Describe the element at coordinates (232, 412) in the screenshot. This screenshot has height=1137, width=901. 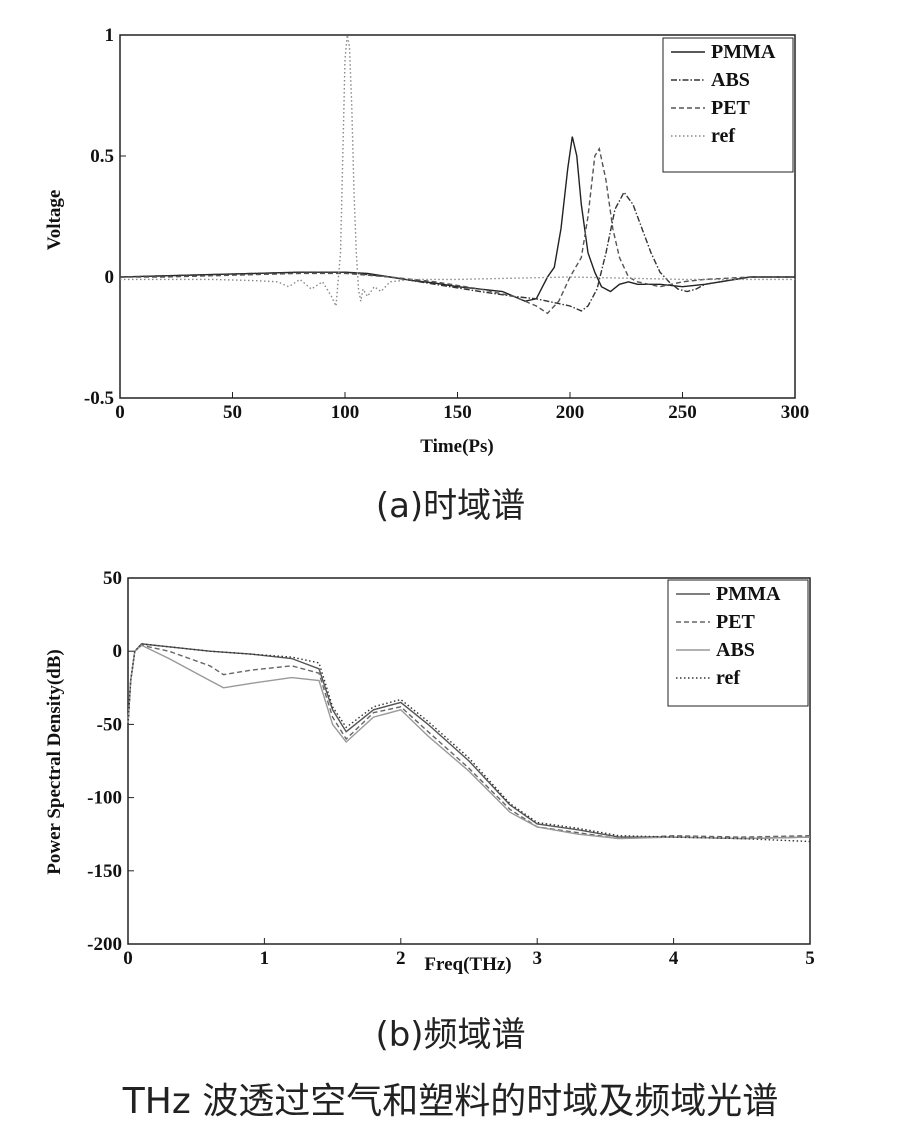
I see `x-tick-label: 50` at that location.